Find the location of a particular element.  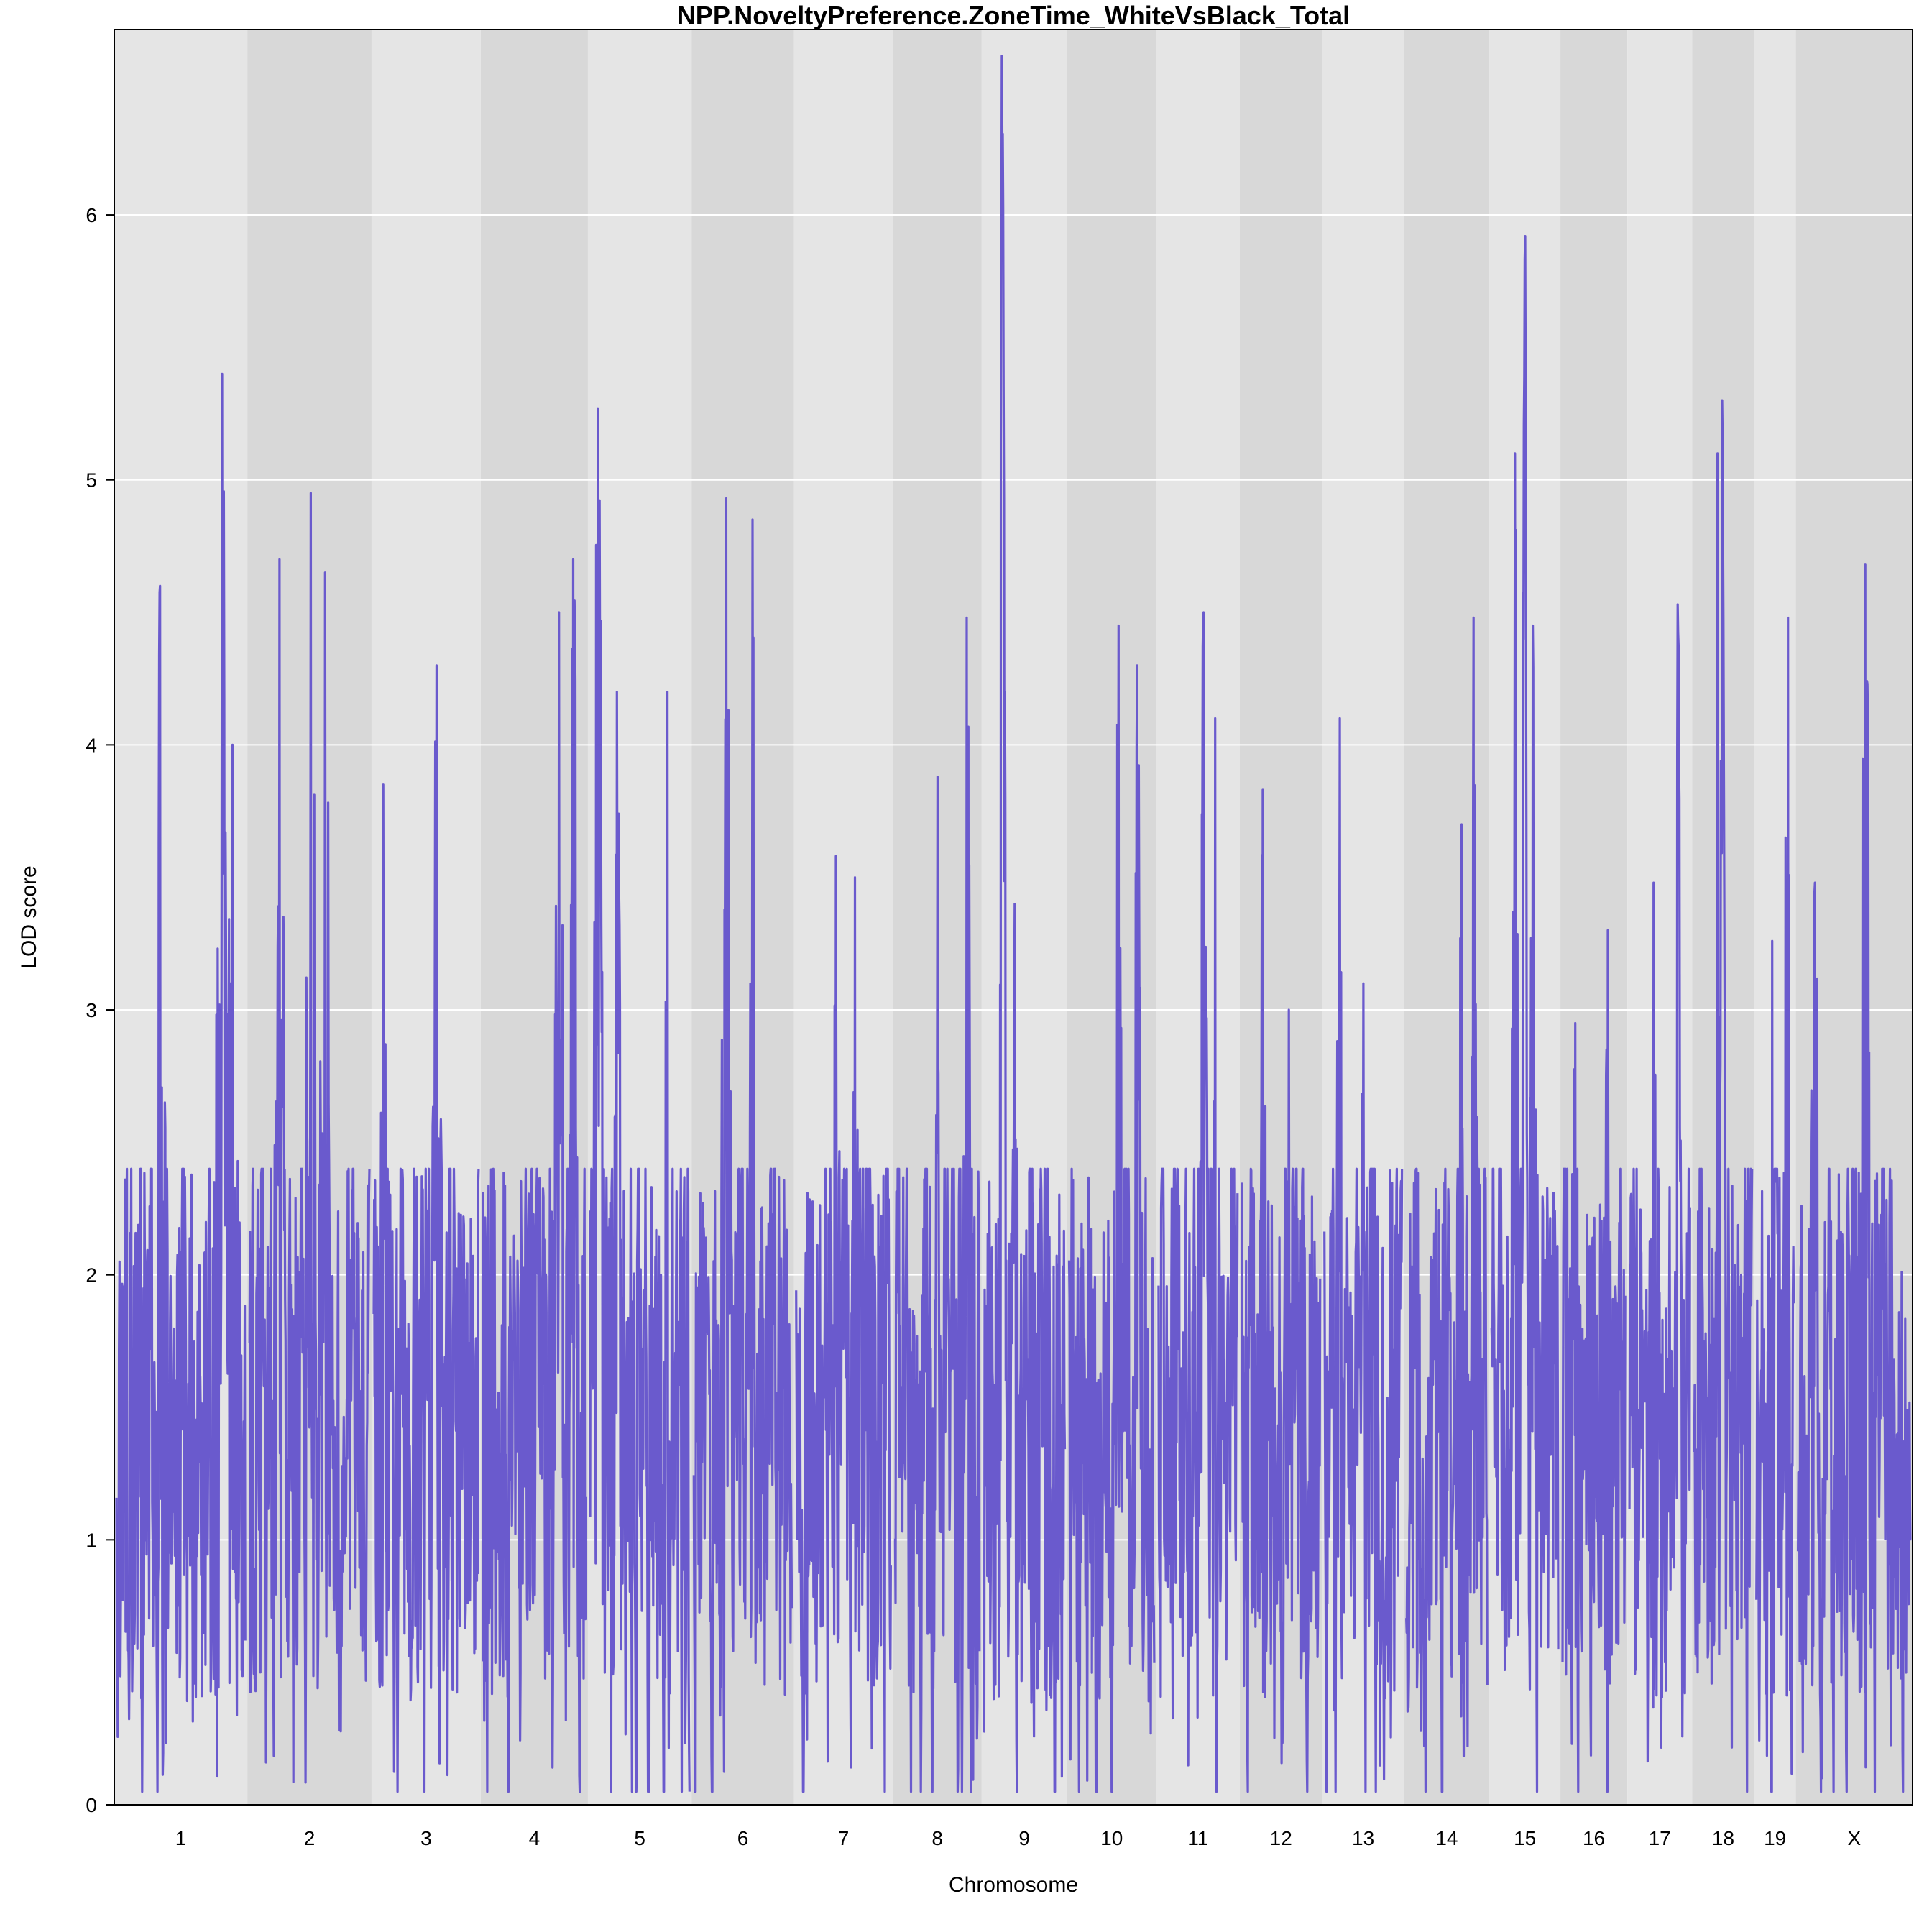

chromosome-label-17: 17 is located at coordinates (1660, 1838).